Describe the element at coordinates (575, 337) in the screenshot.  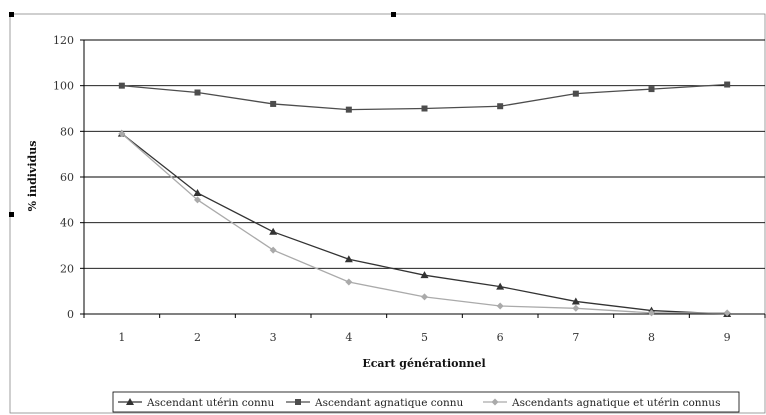
I see `x-tick-label: 7` at that location.